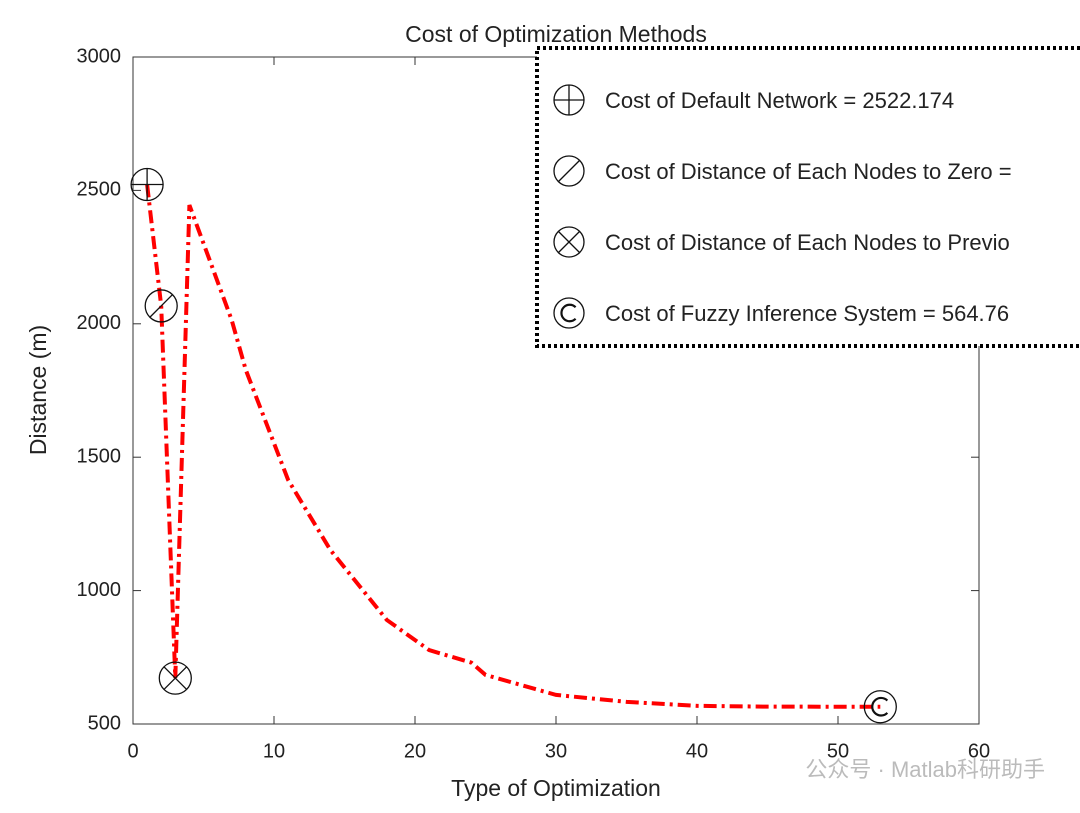 This screenshot has width=1080, height=813. I want to click on x-tick-label: 0, so click(132, 751).